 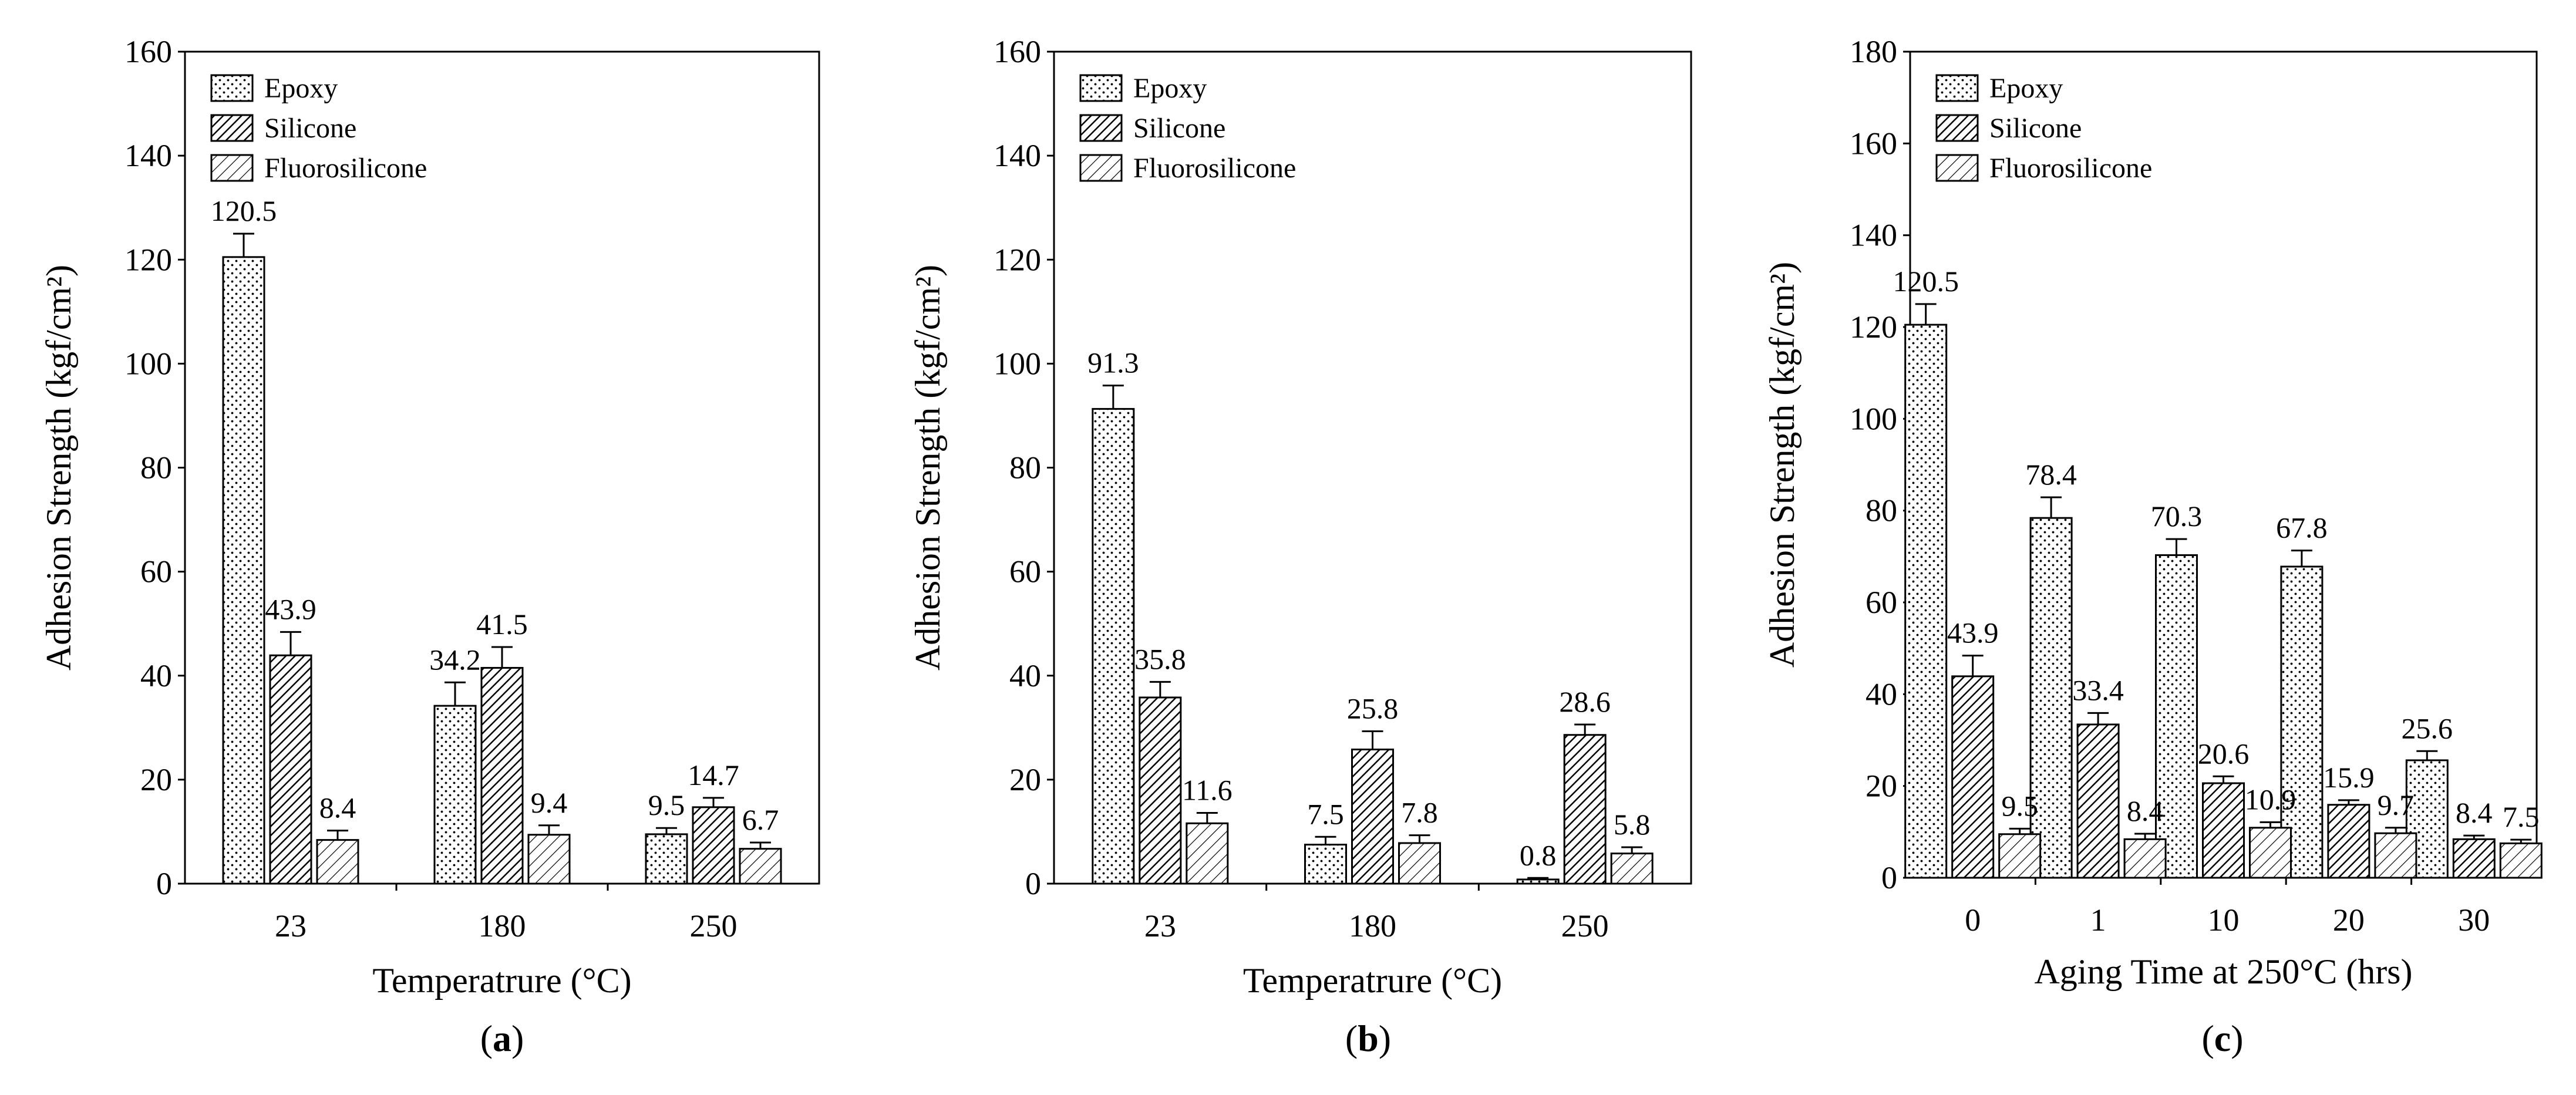 I want to click on x-axis-title: Aging Time at 250°C (hrs), so click(x=2223, y=971).